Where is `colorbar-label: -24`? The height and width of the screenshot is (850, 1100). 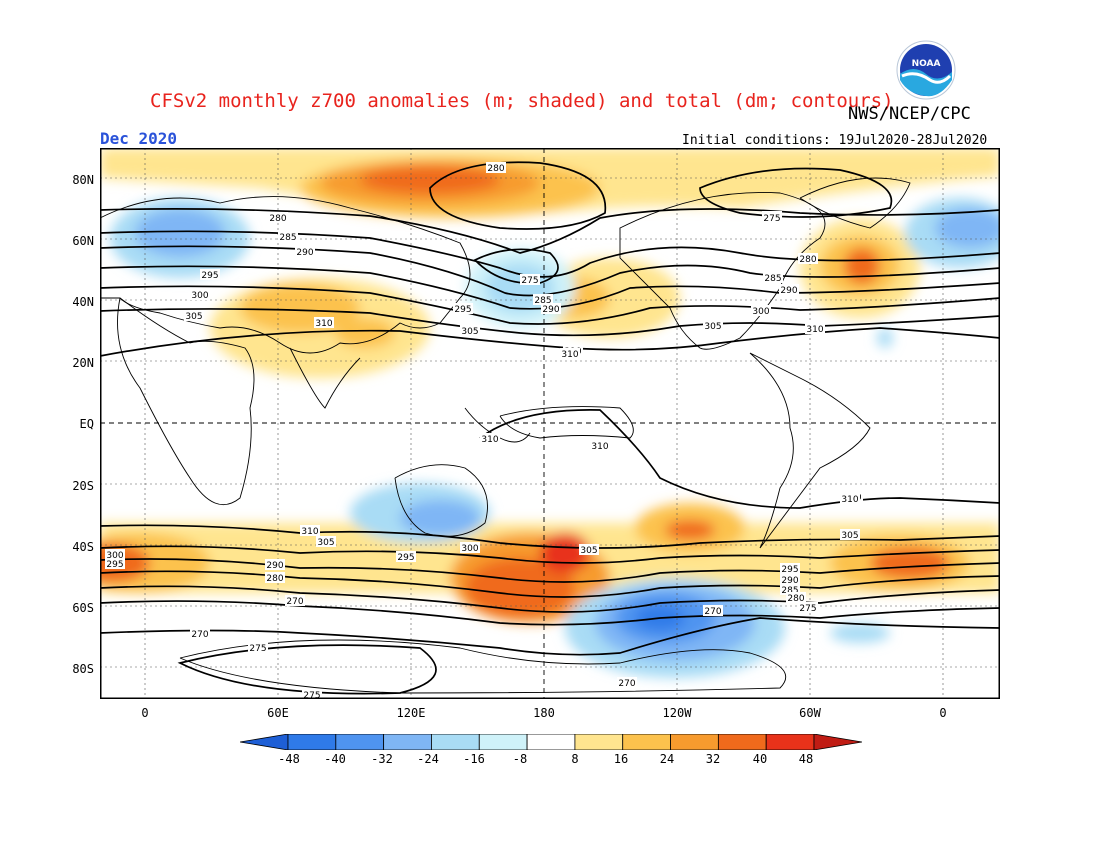
colorbar-label: -24 is located at coordinates (428, 759).